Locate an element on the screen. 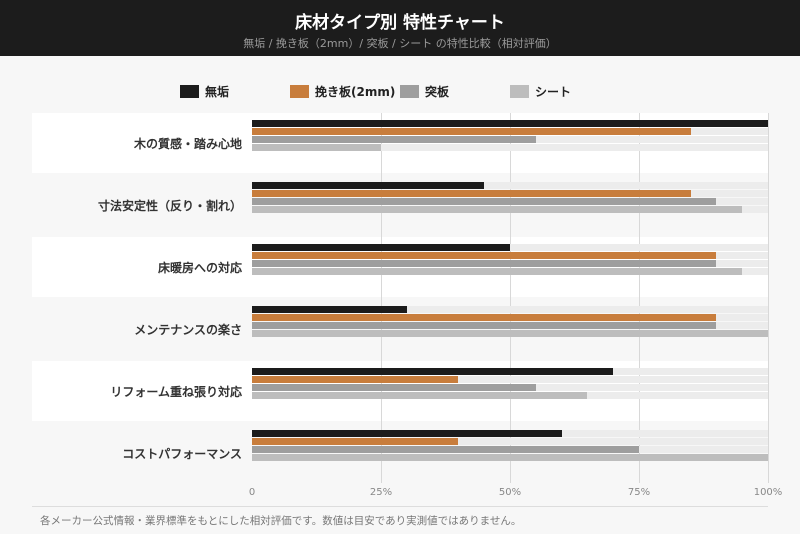  legend-item: シート is located at coordinates (540, 91).